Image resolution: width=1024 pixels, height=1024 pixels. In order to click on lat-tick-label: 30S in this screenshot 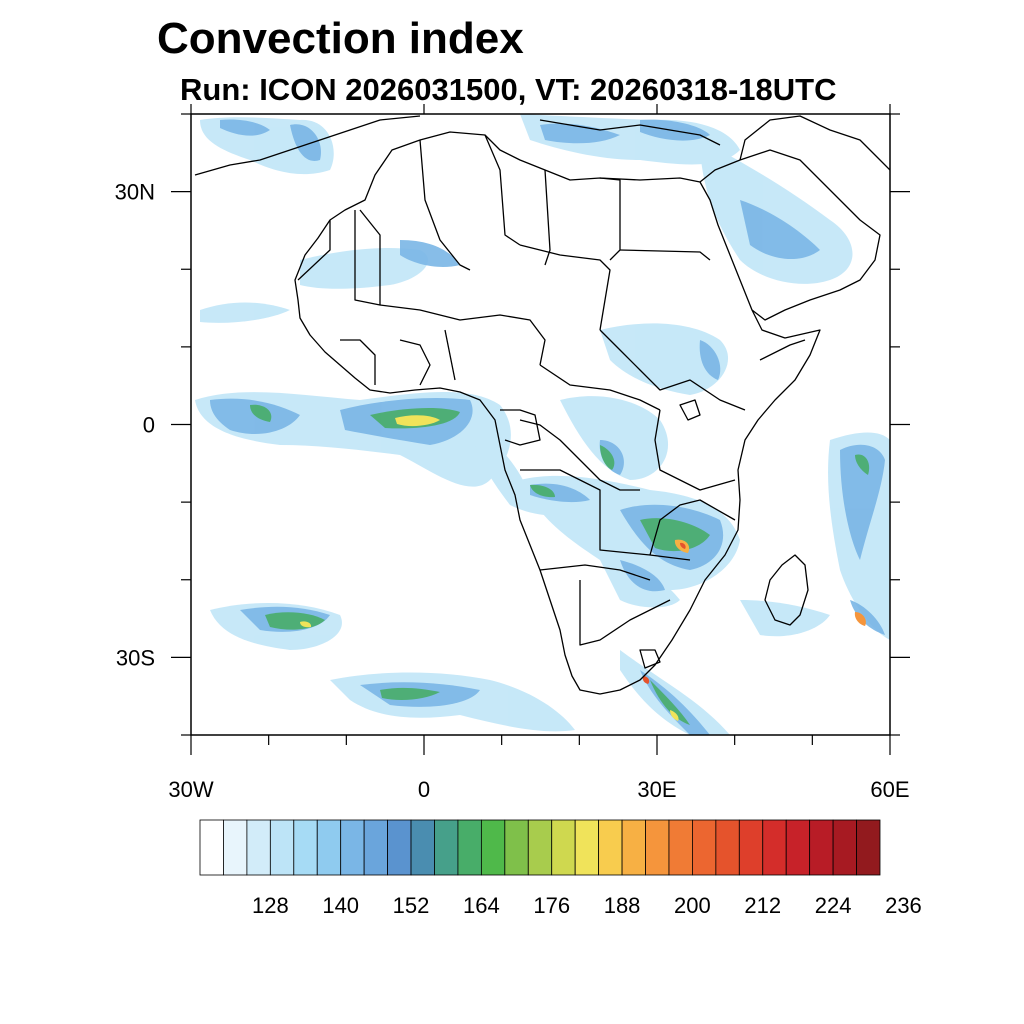, I will do `click(135, 657)`.